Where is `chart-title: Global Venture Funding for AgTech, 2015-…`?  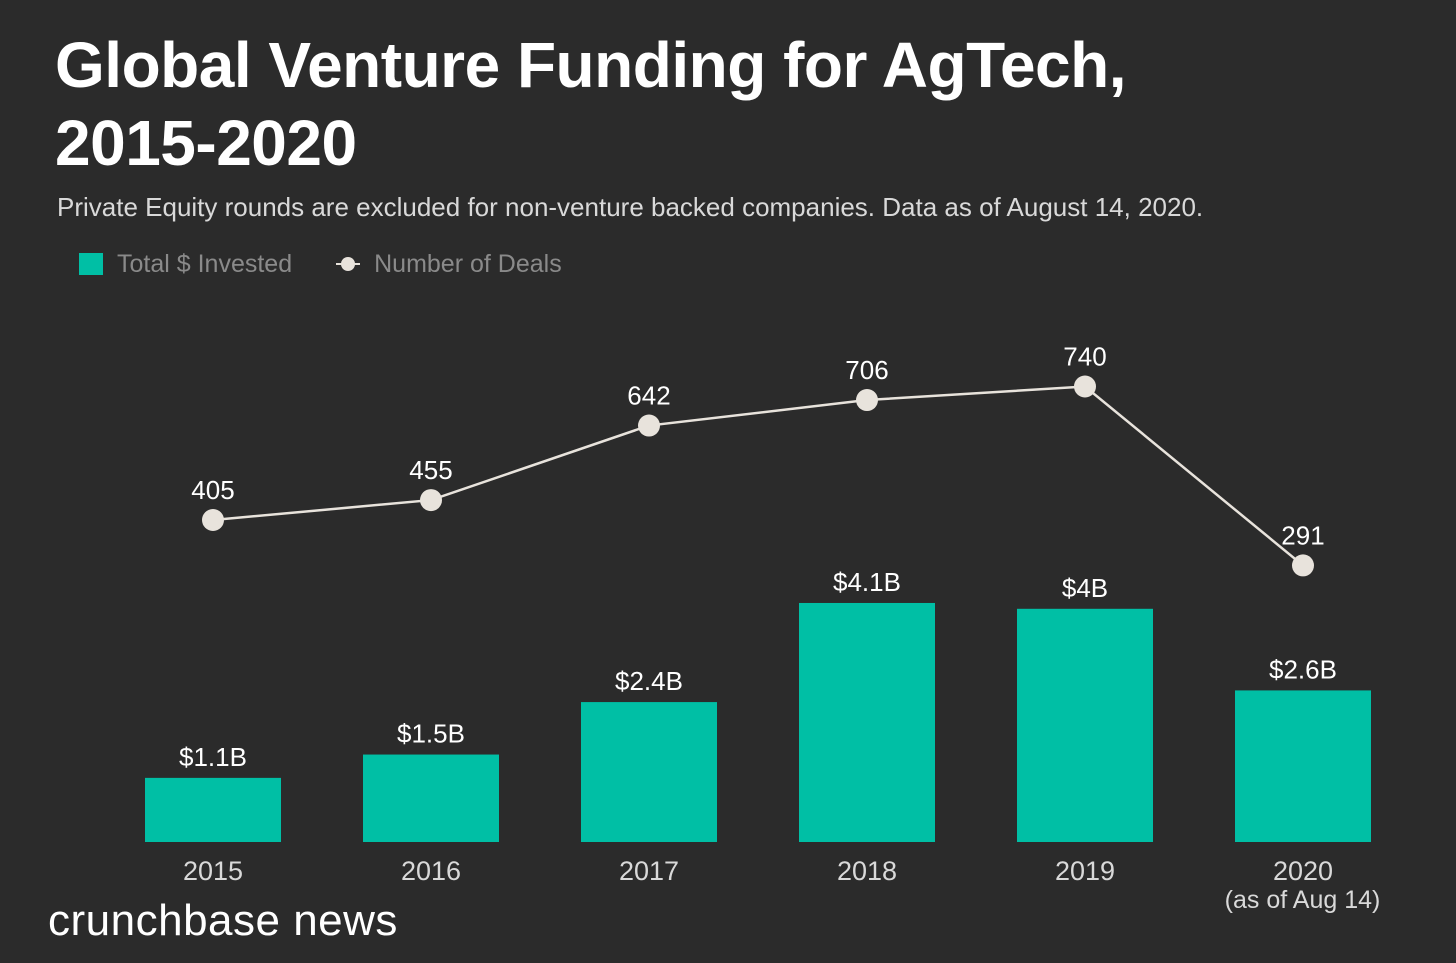
chart-title: Global Venture Funding for AgTech, 2015-… is located at coordinates (705, 104).